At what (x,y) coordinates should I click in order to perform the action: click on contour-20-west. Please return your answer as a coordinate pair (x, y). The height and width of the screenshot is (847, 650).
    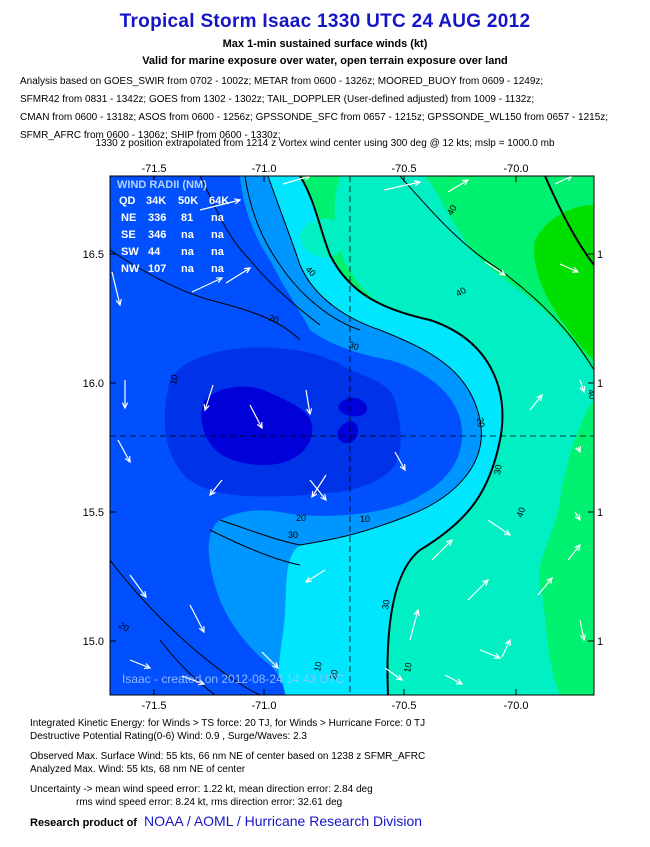
    Looking at the image, I should click on (260, 251).